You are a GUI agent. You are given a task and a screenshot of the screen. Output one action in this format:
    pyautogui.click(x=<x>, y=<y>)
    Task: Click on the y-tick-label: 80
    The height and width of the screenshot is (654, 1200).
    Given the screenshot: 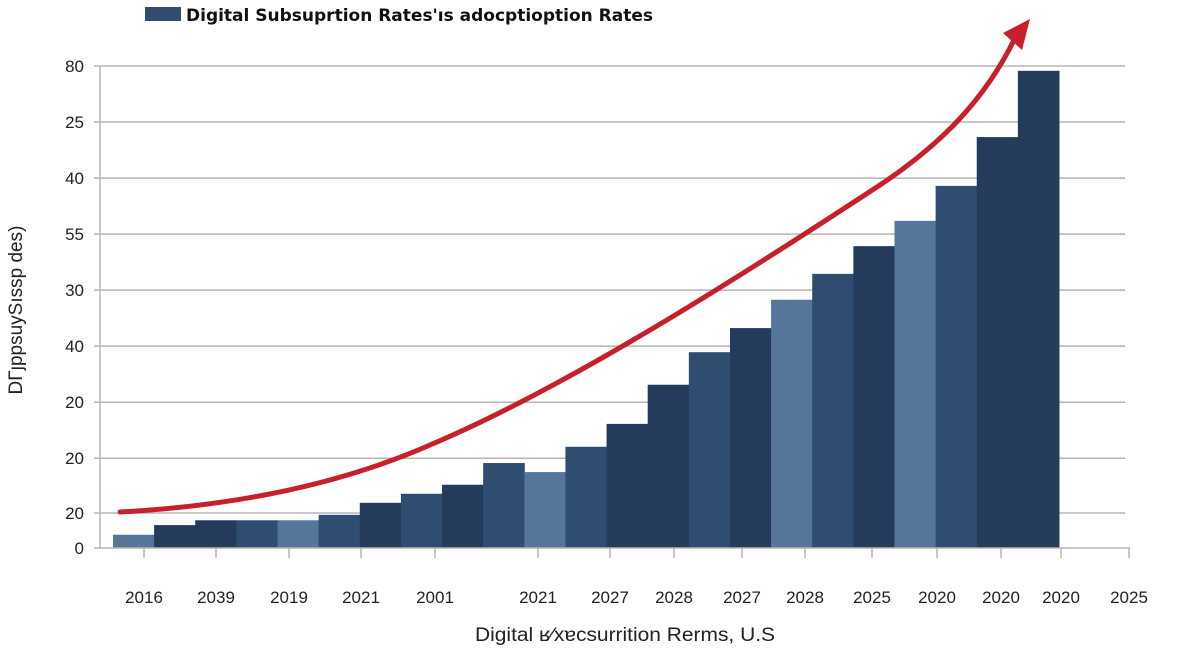 What is the action you would take?
    pyautogui.click(x=74, y=66)
    